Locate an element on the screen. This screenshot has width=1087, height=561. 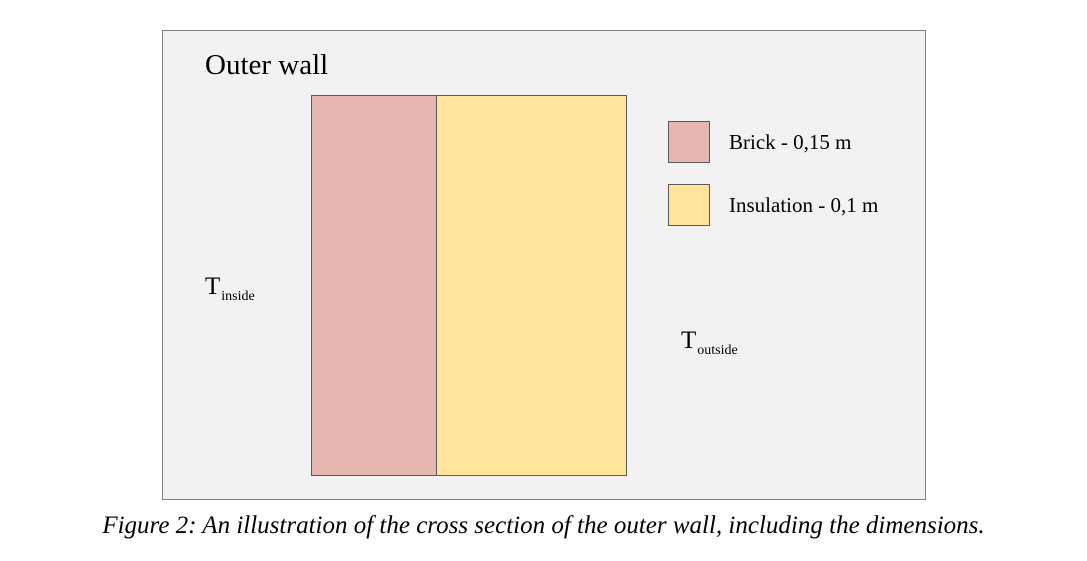
brick-layer is located at coordinates (374, 285).